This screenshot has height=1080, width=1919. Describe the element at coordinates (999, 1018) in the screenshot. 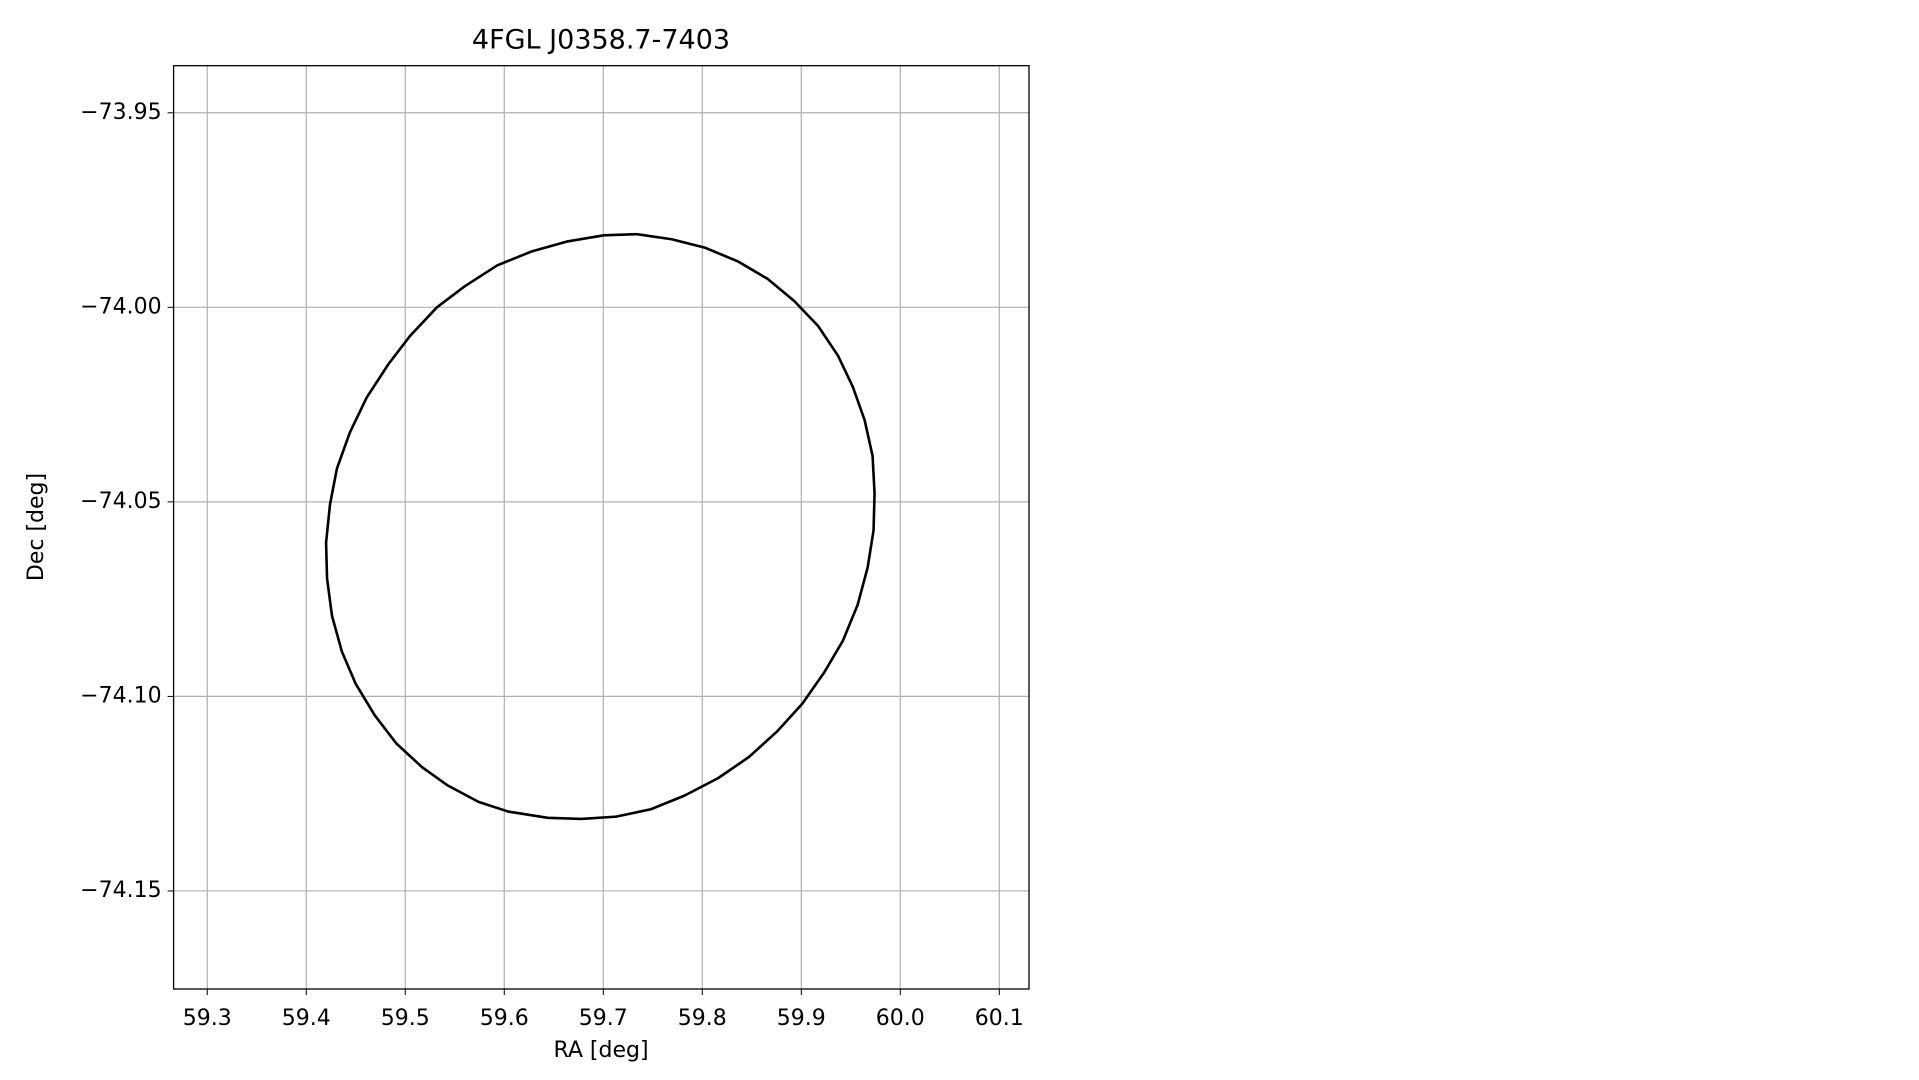

I see `x-tick-label: 60.1` at that location.